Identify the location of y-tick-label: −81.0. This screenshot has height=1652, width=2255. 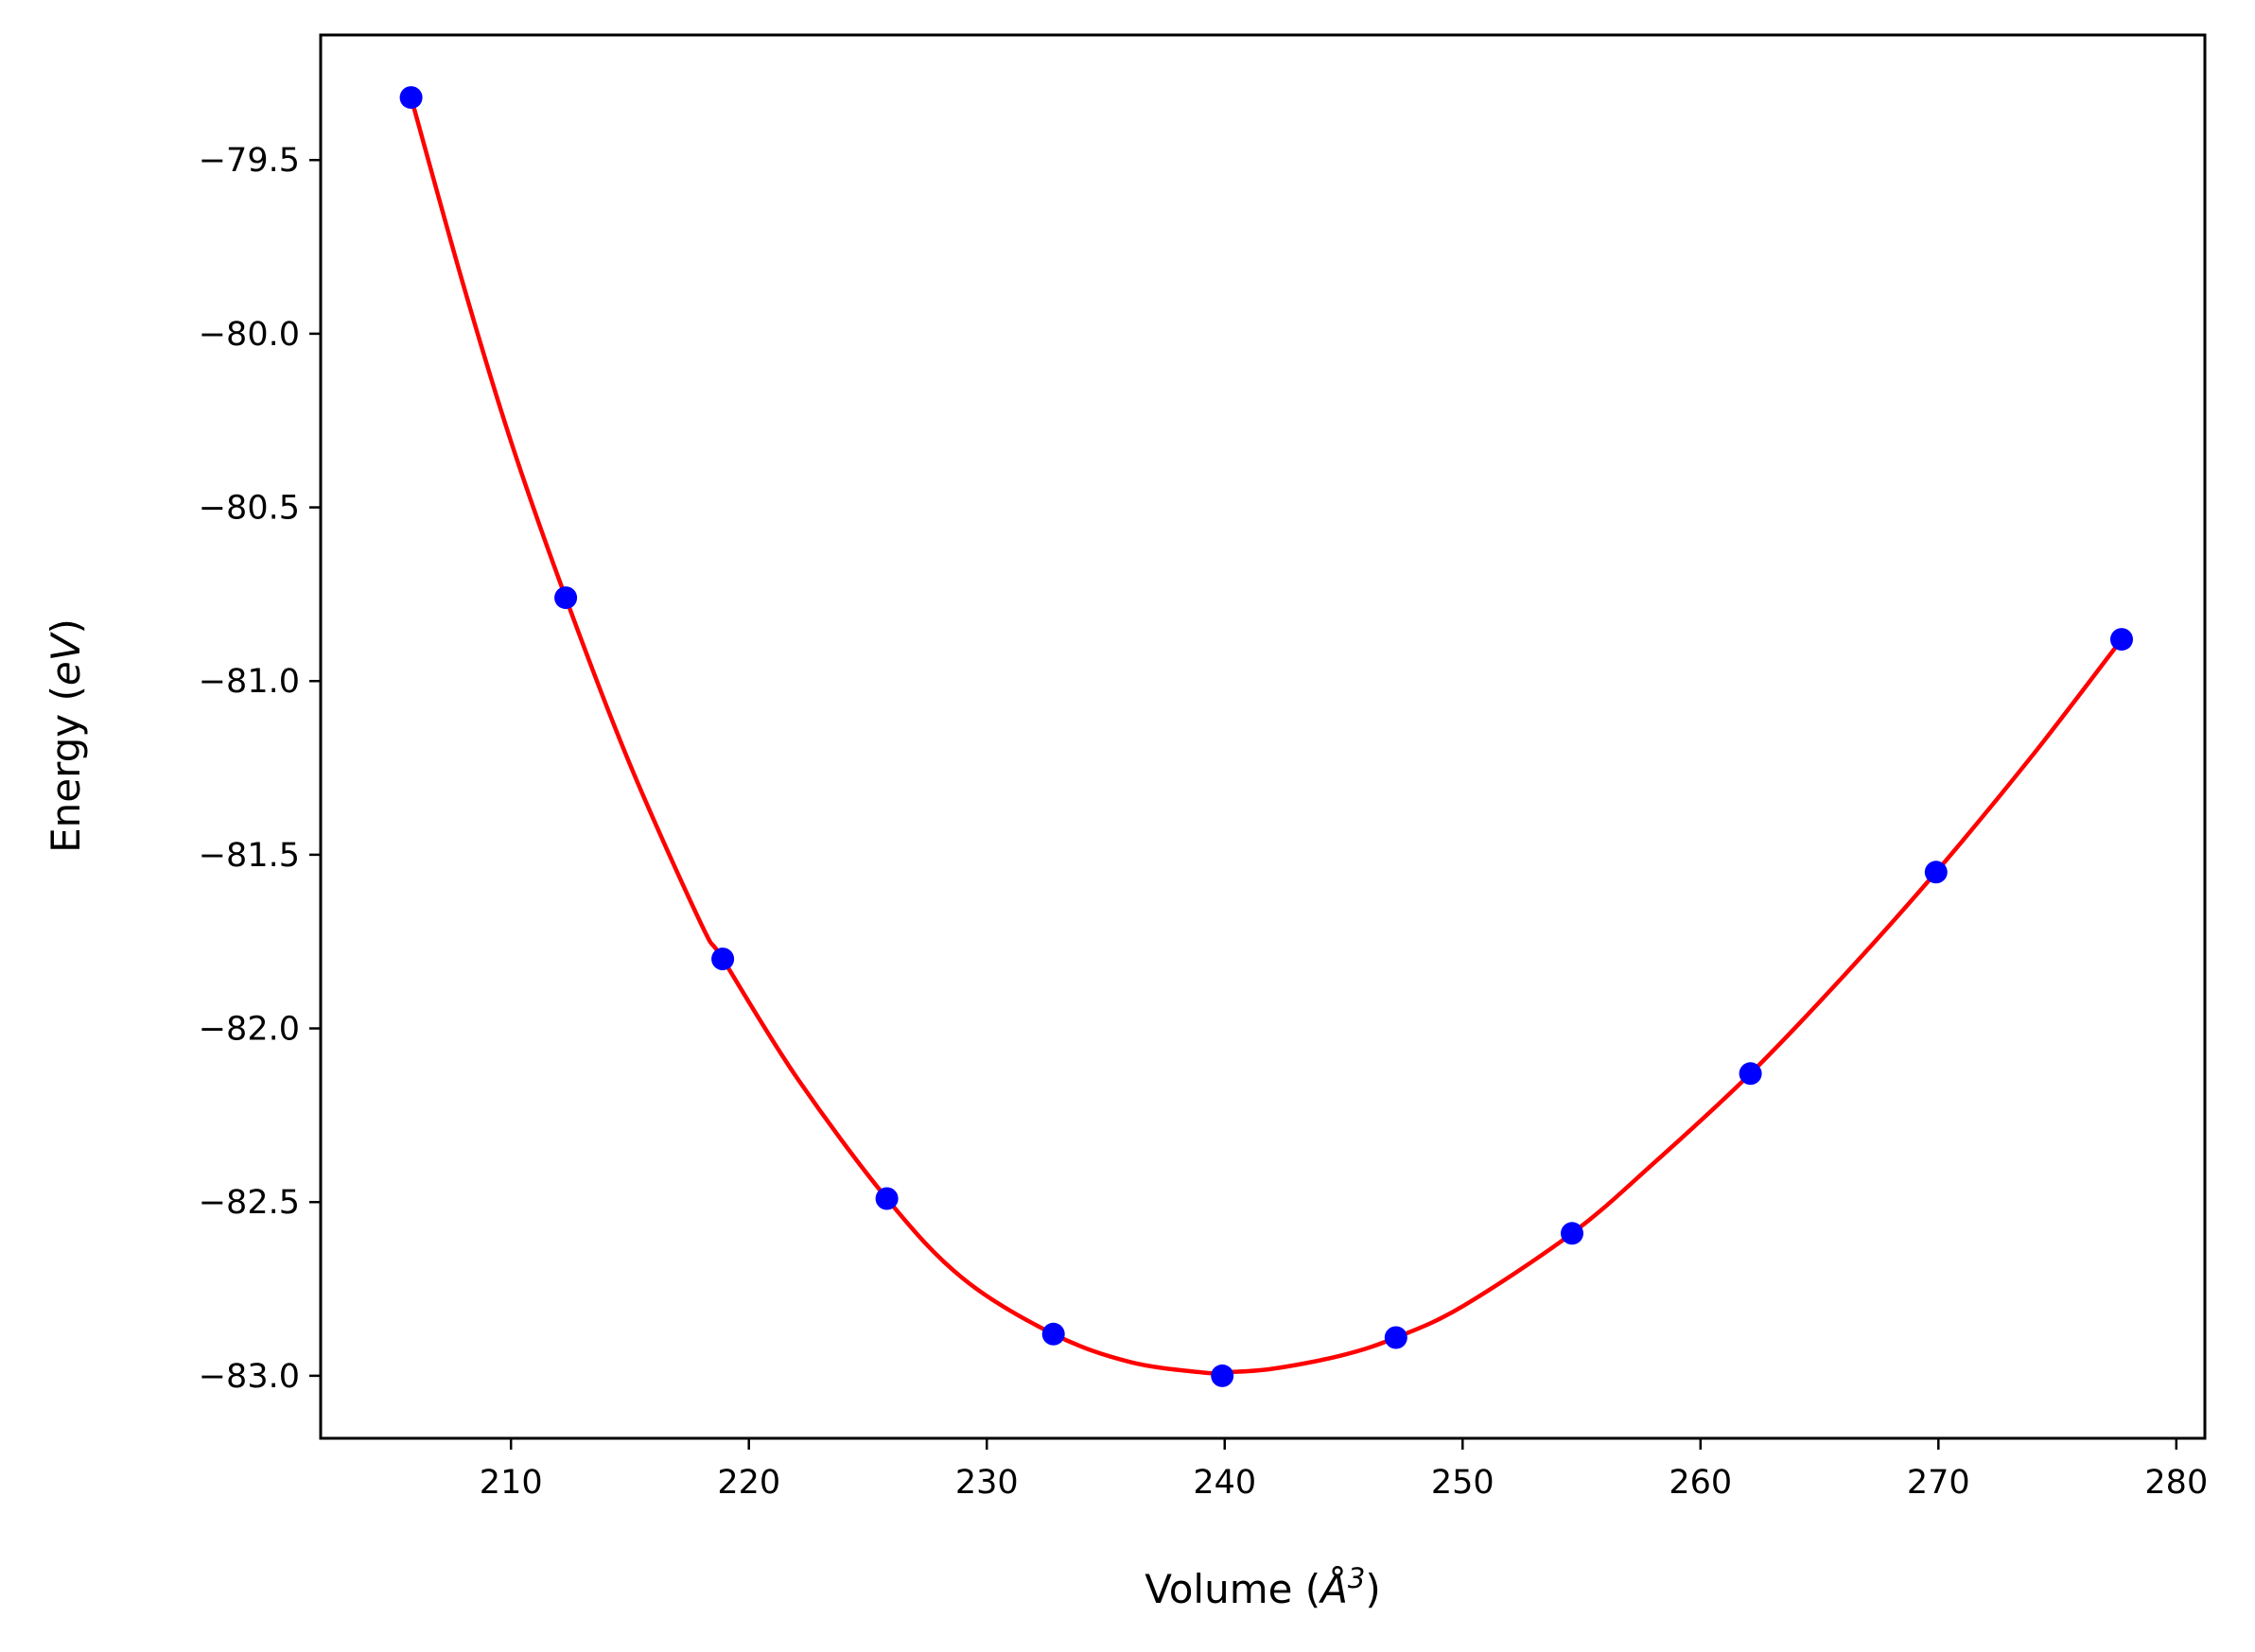
(249, 682).